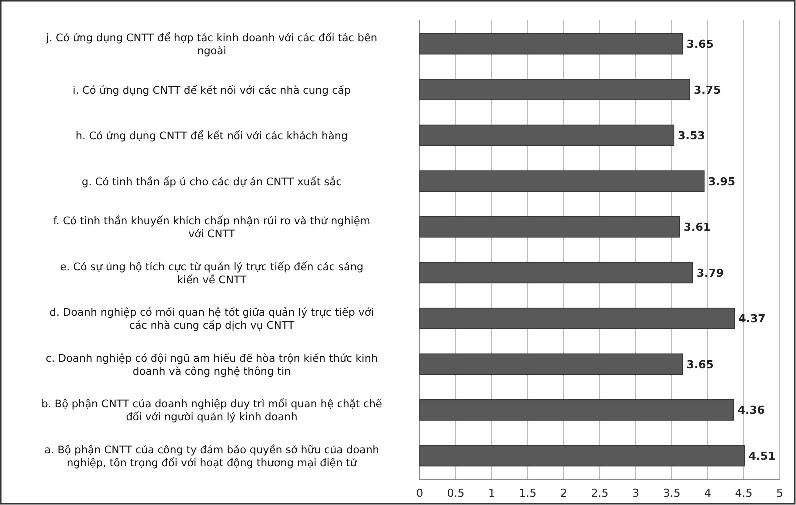 This screenshot has height=505, width=796. I want to click on x-tick-label: 2, so click(564, 493).